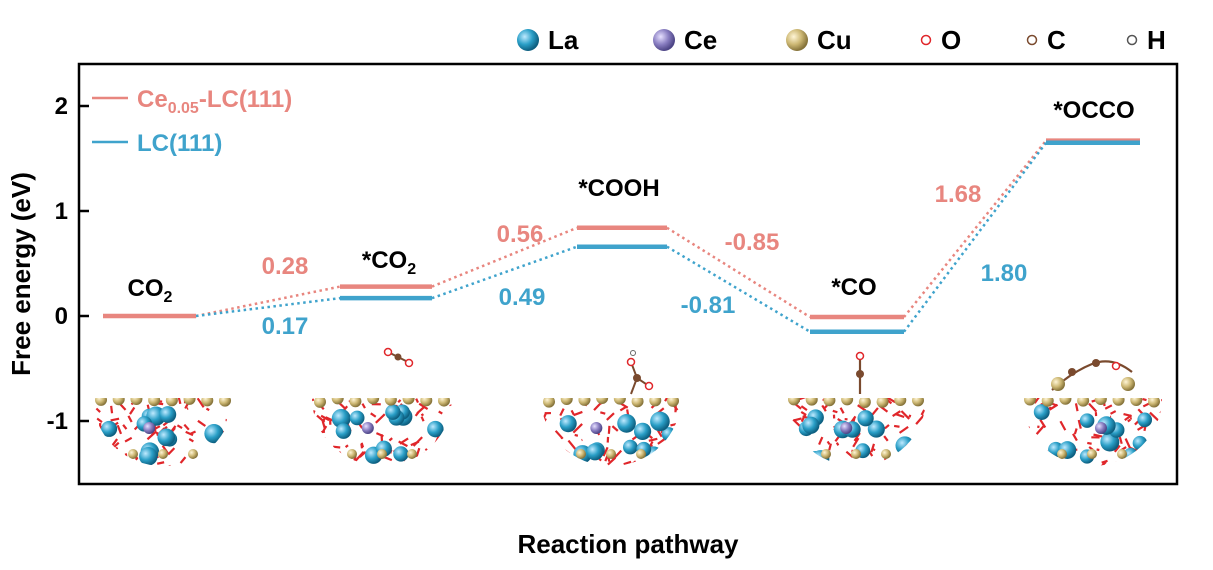  What do you see at coordinates (68, 264) in the screenshot?
I see `y-axis-ticks: 2 1 0 -1` at bounding box center [68, 264].